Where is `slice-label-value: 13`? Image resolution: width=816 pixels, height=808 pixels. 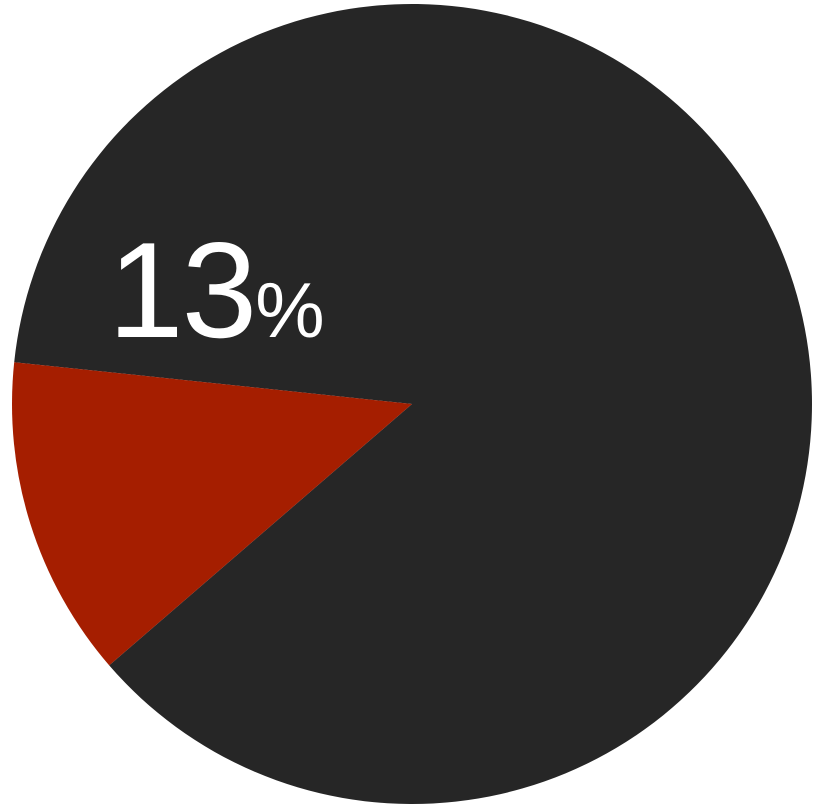 slice-label-value: 13 is located at coordinates (182, 290).